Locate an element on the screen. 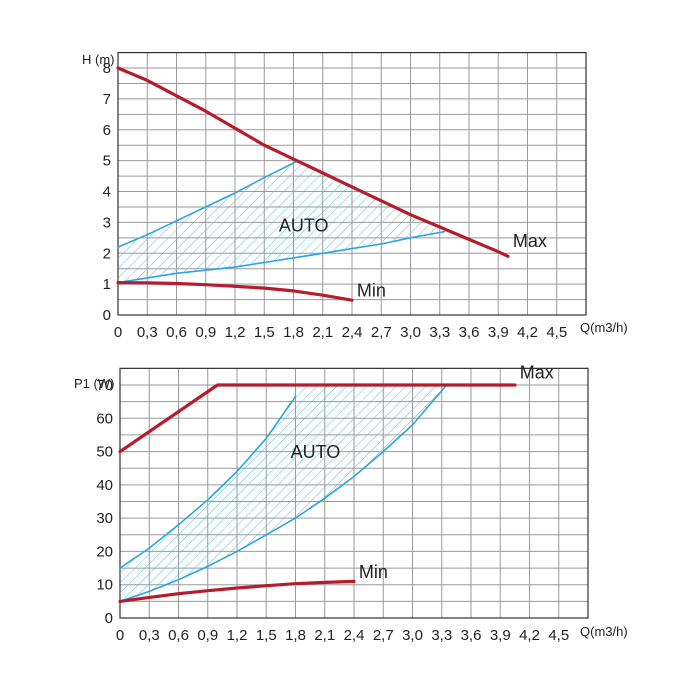 Image resolution: width=700 pixels, height=700 pixels. head-chart-auto-region is located at coordinates (281, 221).